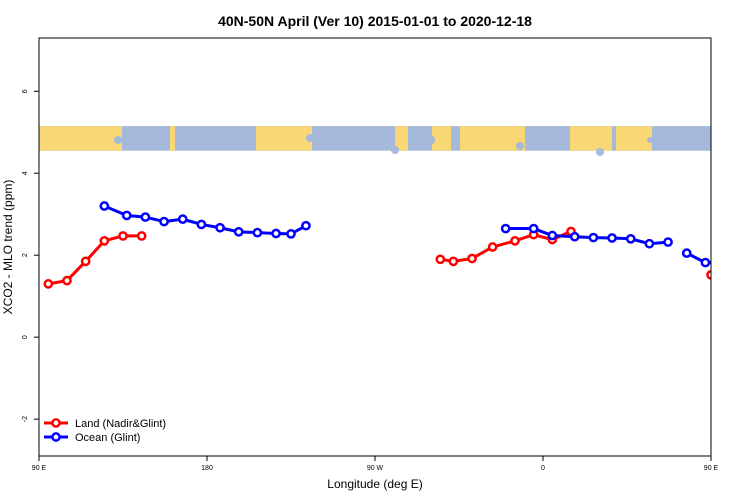 This screenshot has width=750, height=500. I want to click on x-tick-label: 180, so click(207, 468).